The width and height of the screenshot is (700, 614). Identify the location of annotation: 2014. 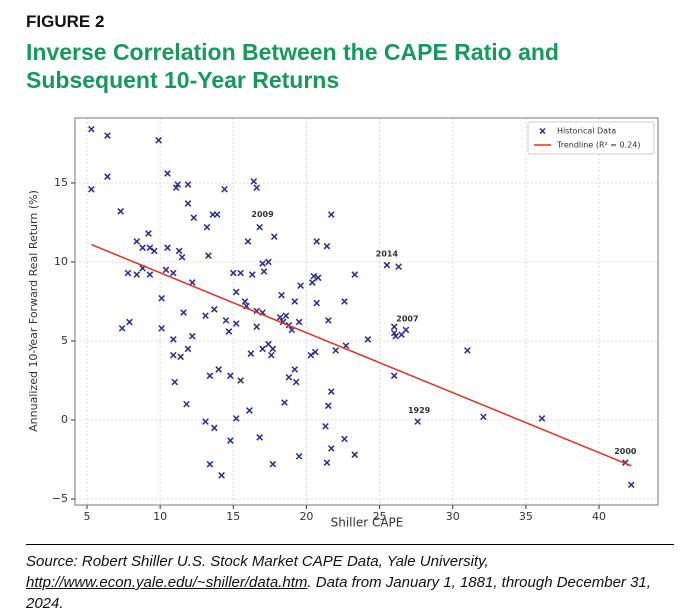
(387, 254).